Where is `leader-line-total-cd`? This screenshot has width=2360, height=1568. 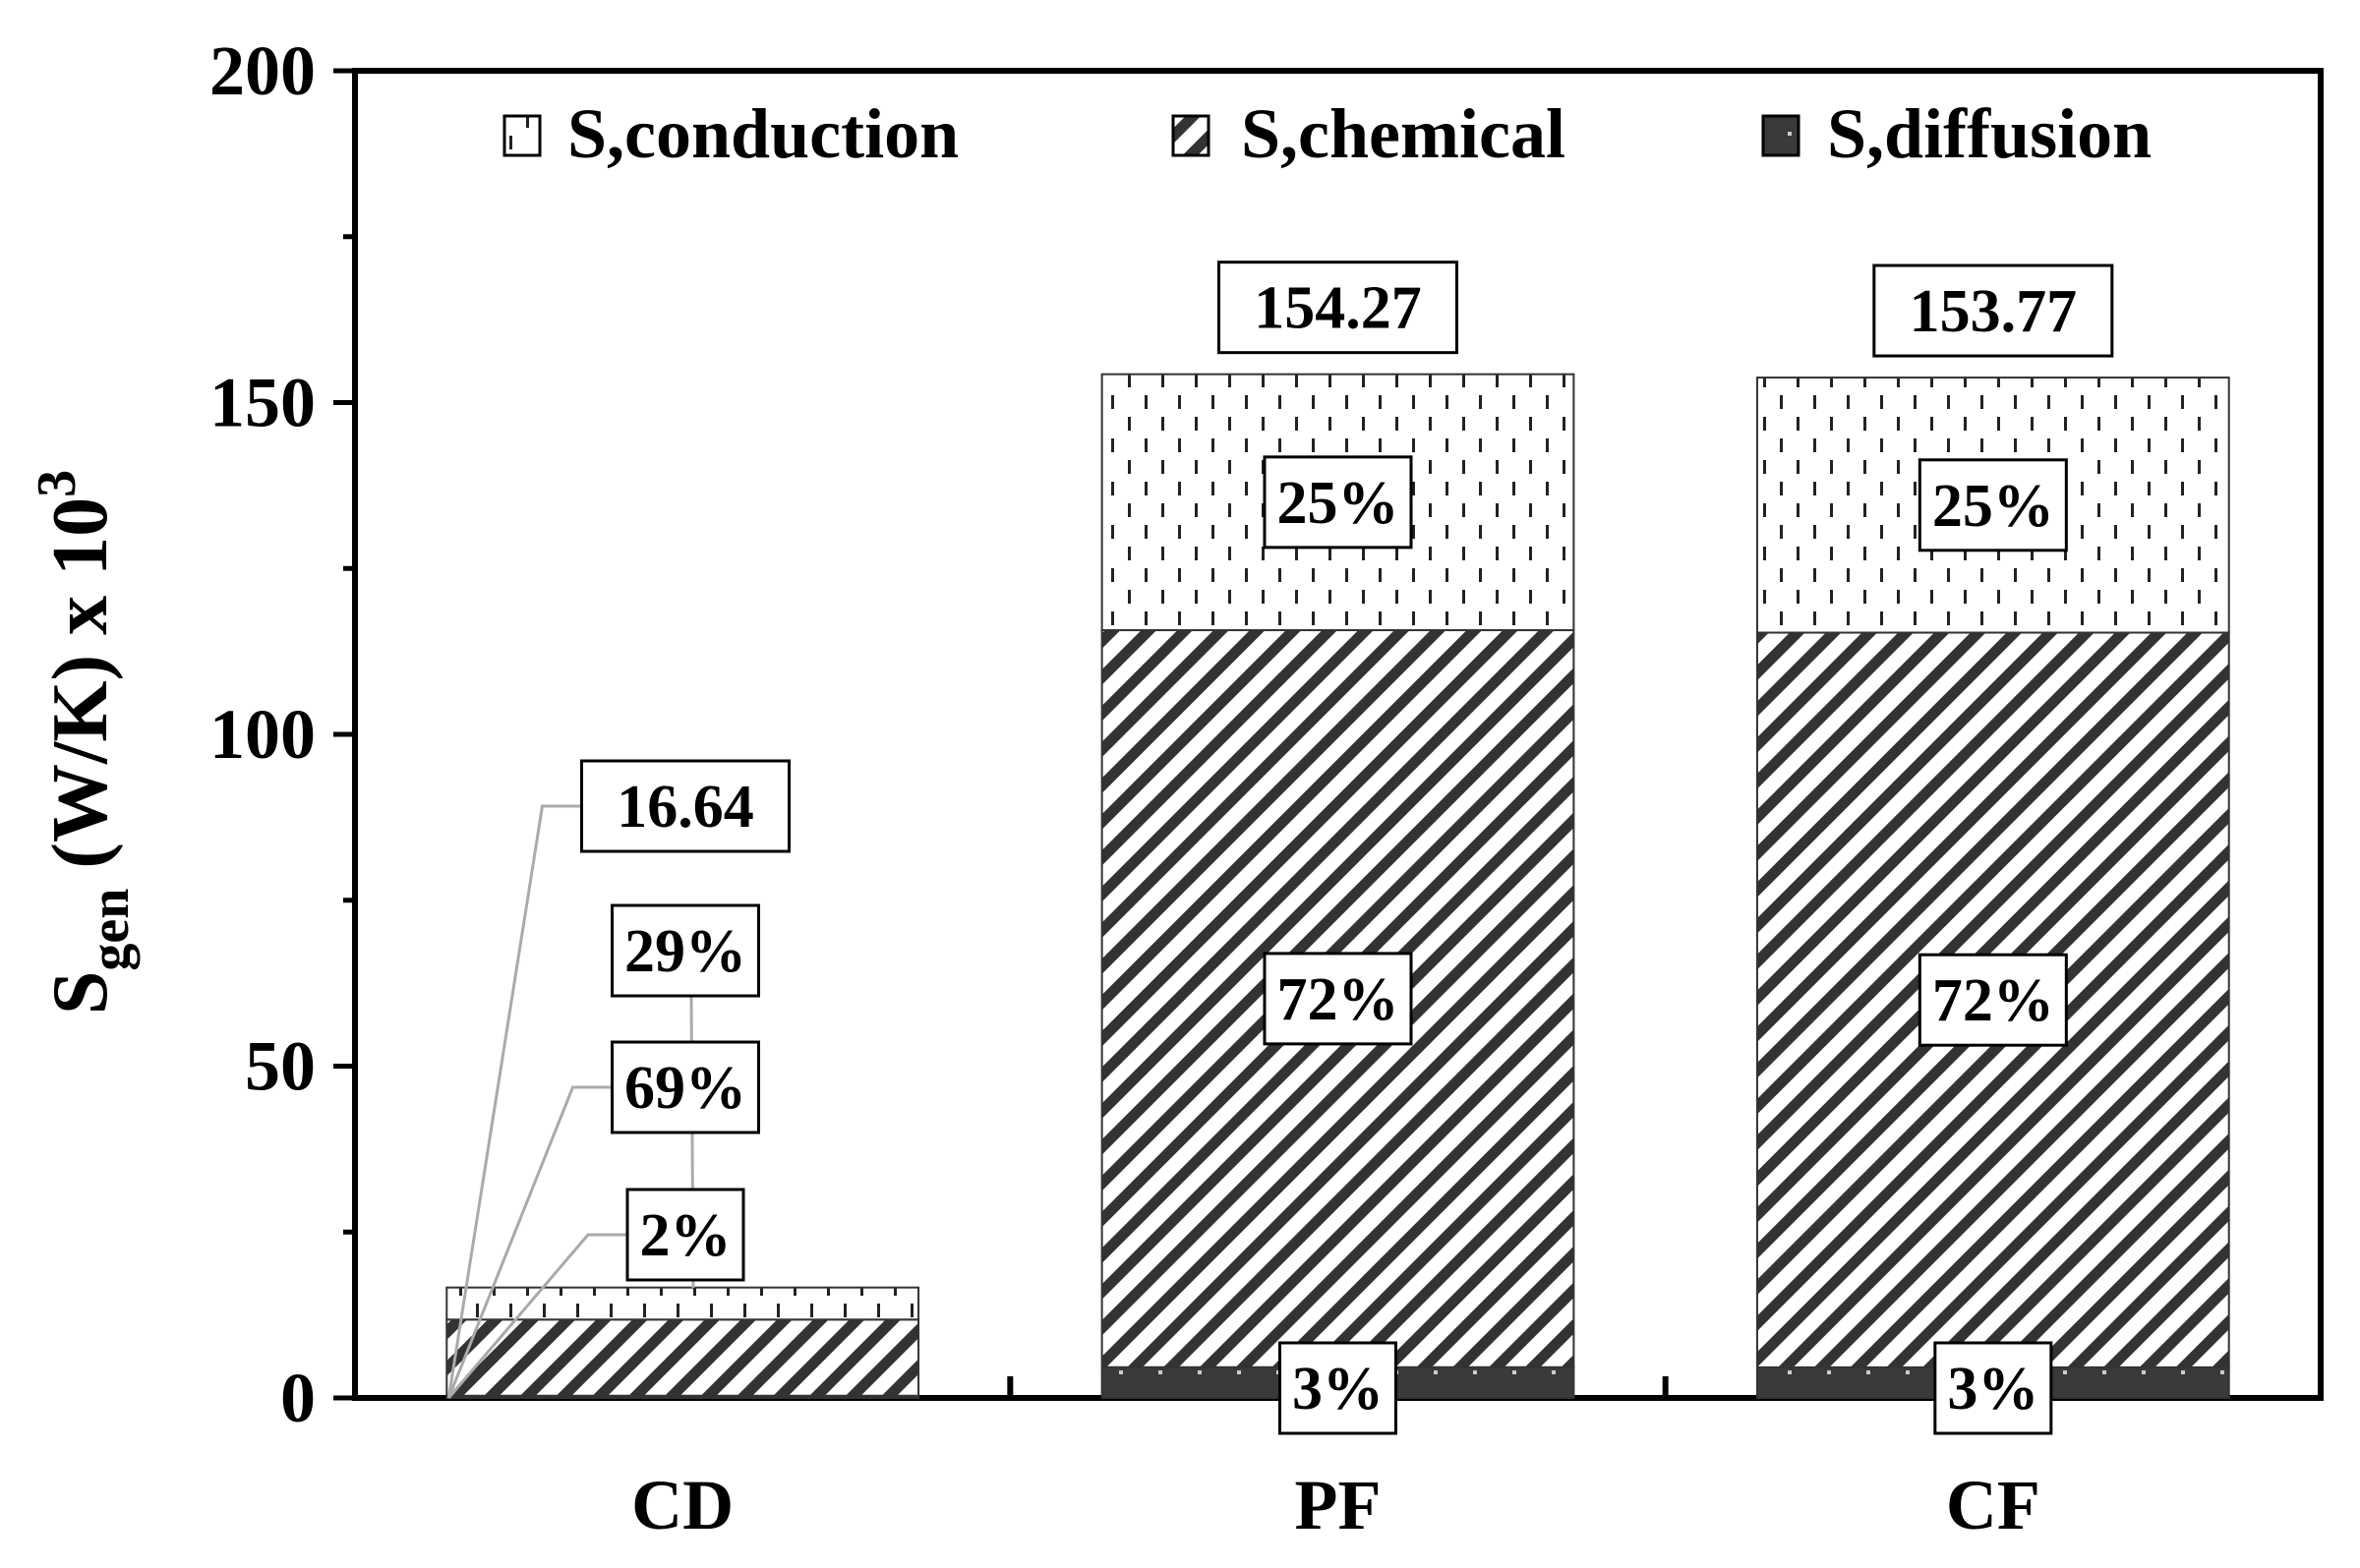
leader-line-total-cd is located at coordinates (514, 1101).